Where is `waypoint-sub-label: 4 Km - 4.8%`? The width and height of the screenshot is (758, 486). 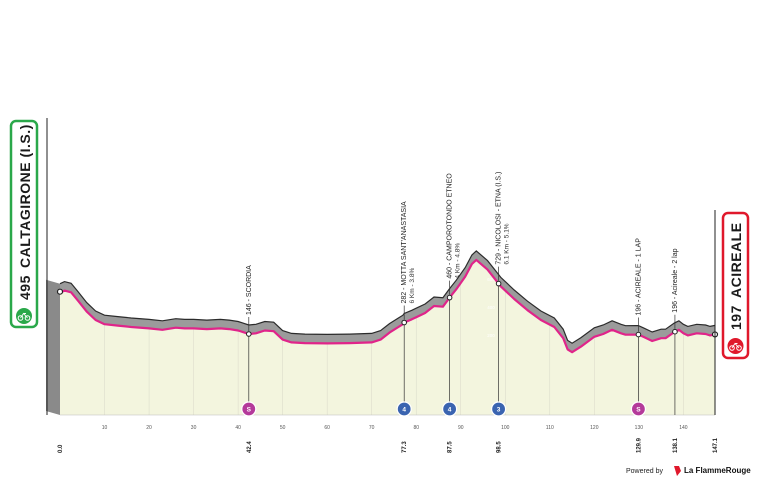
waypoint-sub-label: 4 Km - 4.8% is located at coordinates (458, 261).